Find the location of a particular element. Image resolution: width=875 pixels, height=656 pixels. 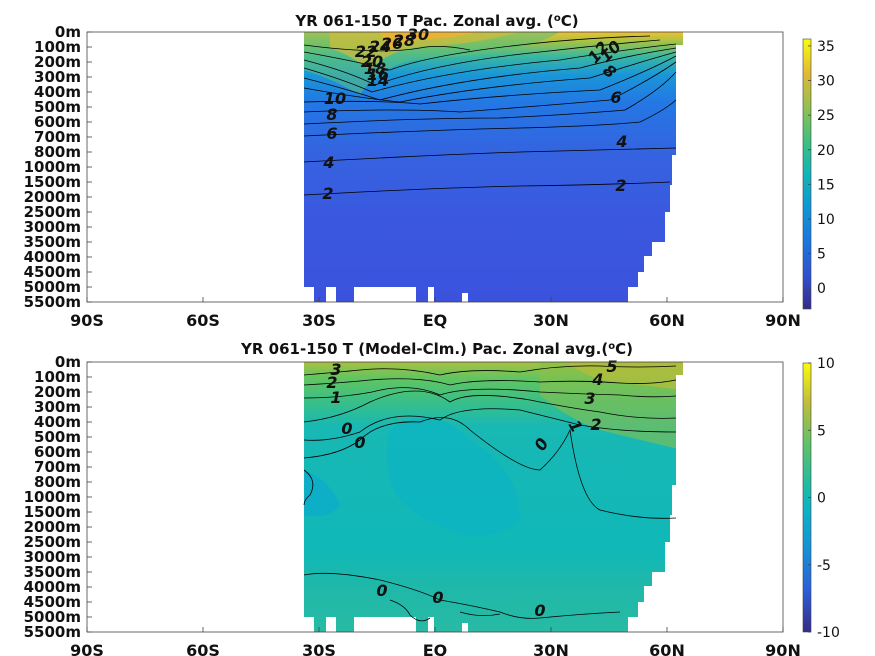

y-tick-label: 600m is located at coordinates (57, 452).